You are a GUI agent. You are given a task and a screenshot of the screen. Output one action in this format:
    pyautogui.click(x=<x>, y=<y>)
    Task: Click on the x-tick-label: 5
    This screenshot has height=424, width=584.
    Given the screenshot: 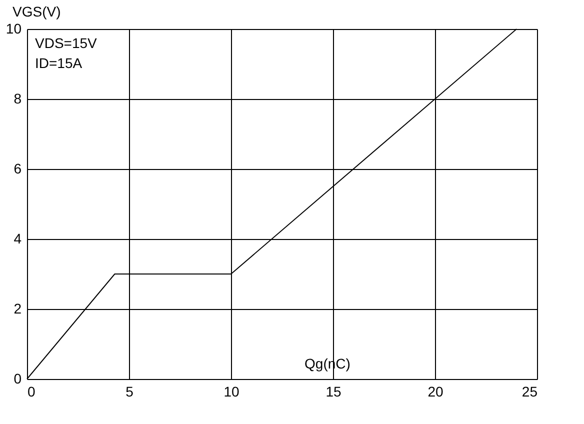 What is the action you would take?
    pyautogui.click(x=130, y=392)
    